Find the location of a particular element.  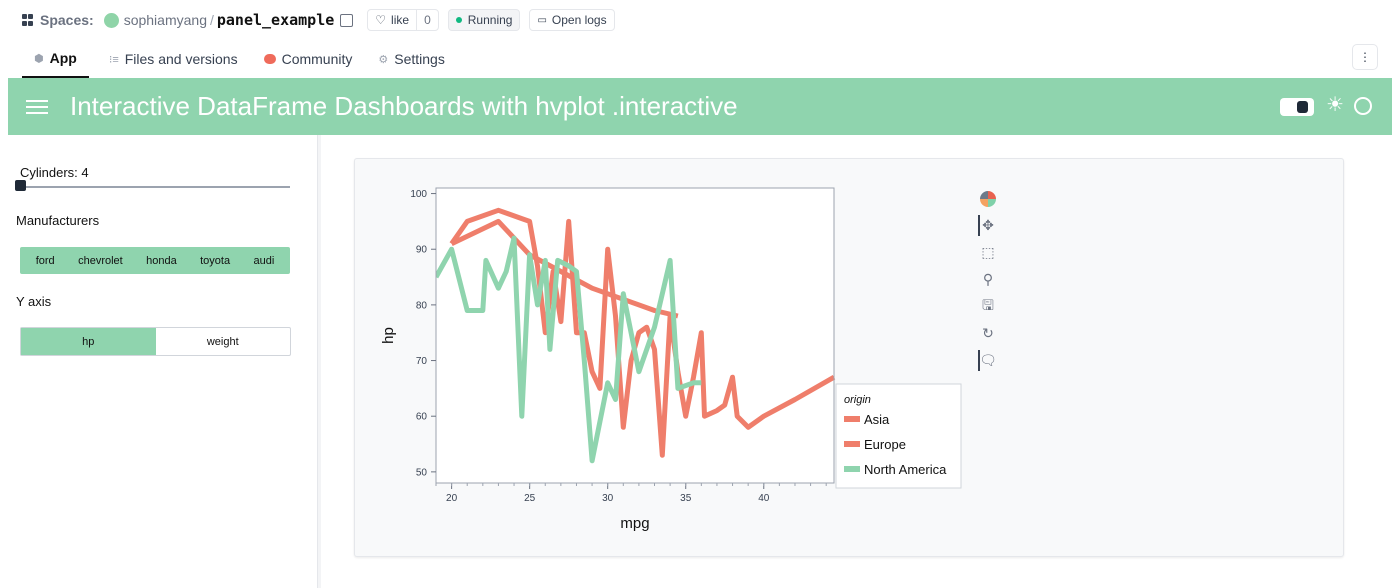

y-tick-label: 100 is located at coordinates (418, 194).